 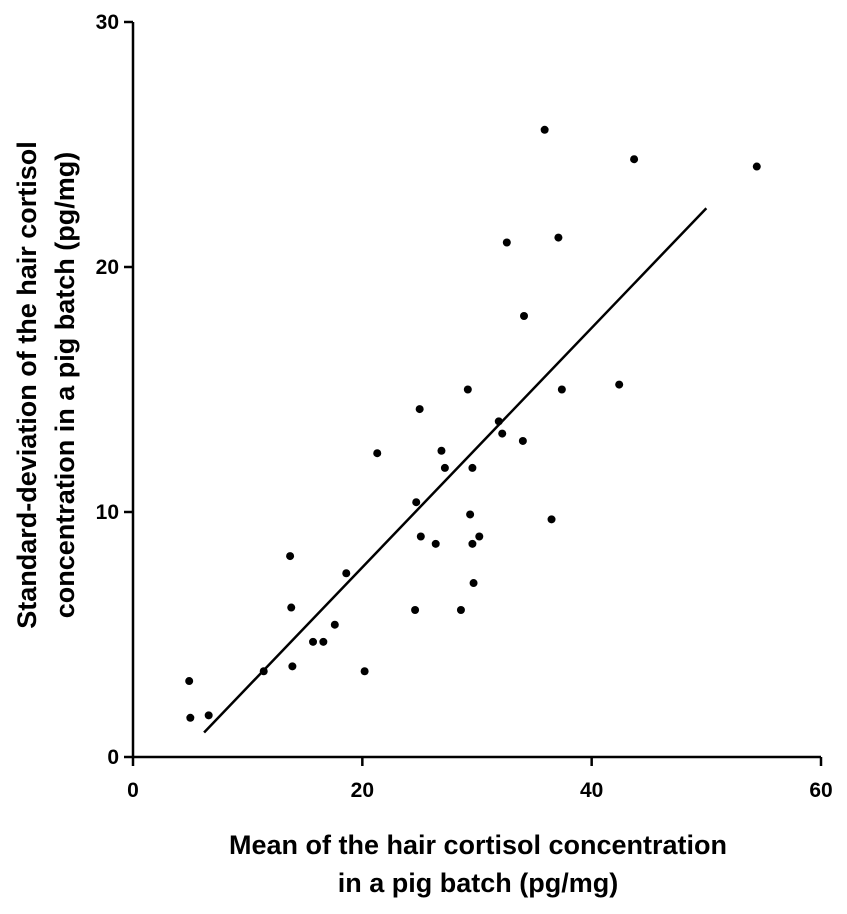 I want to click on x-axis-ticks: 0 20 40 60, so click(x=480, y=779).